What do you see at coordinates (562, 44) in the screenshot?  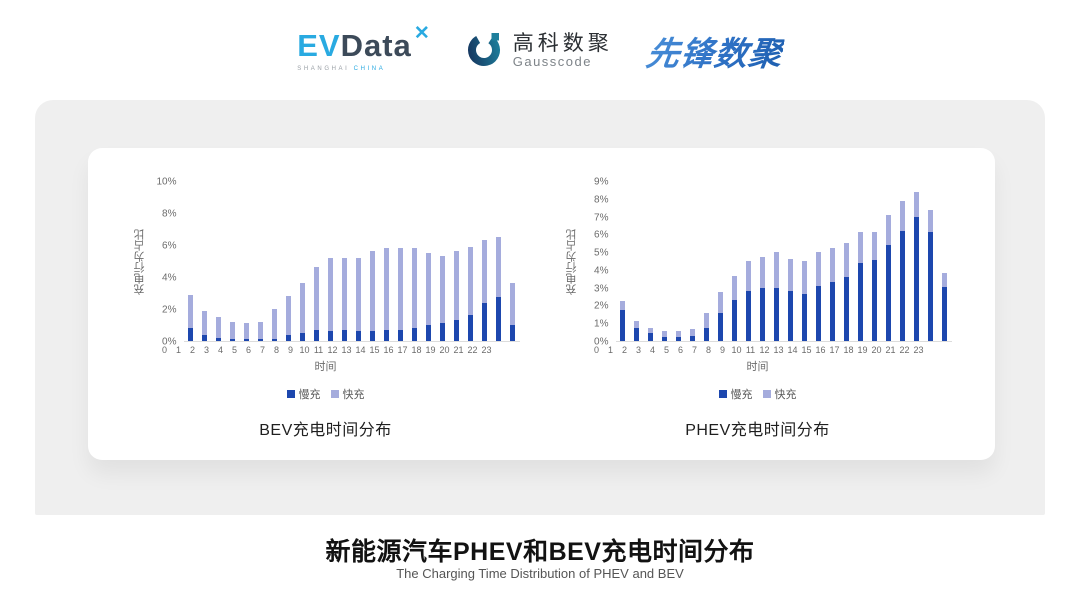 I see `gausscode-cn-text: 高科数聚` at bounding box center [562, 44].